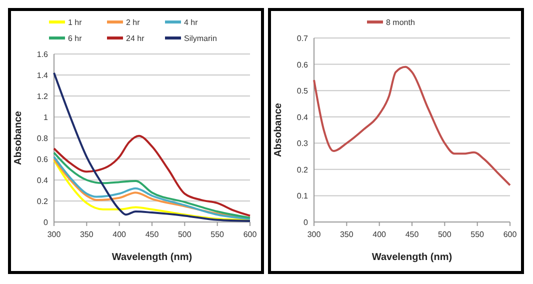  What do you see at coordinates (400, 22) in the screenshot?
I see `legend-label: 8 month` at bounding box center [400, 22].